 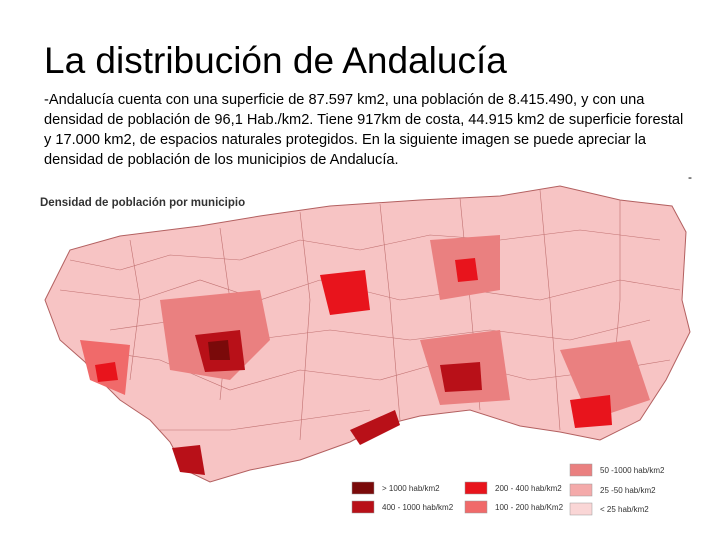 I want to click on legend-label: < 25 hab/km2, so click(x=624, y=509).